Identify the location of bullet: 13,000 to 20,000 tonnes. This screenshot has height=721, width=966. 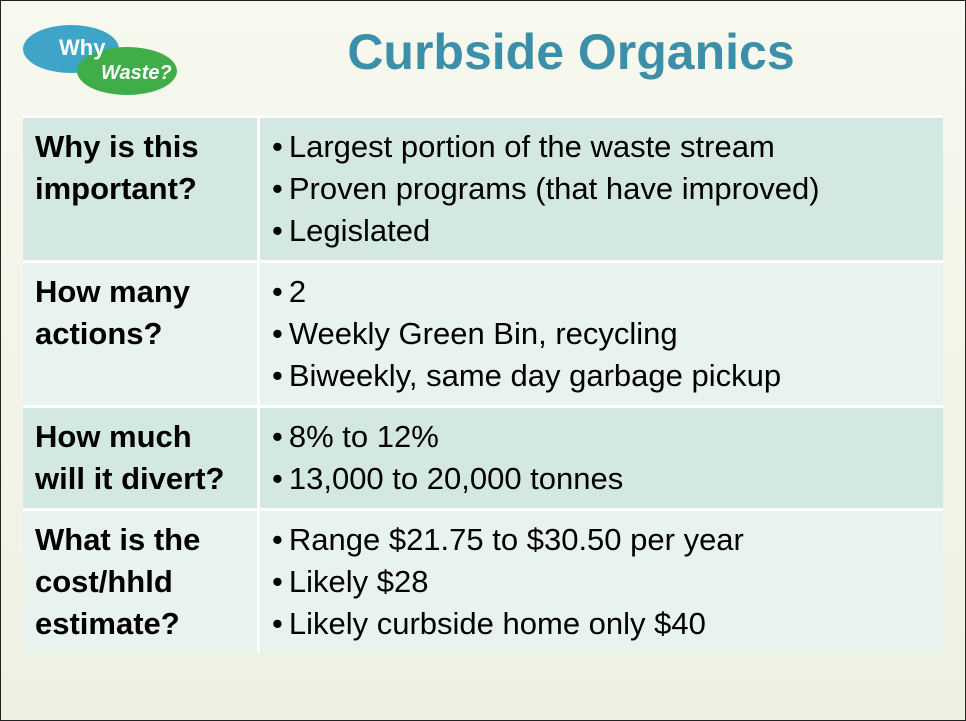
(601, 479).